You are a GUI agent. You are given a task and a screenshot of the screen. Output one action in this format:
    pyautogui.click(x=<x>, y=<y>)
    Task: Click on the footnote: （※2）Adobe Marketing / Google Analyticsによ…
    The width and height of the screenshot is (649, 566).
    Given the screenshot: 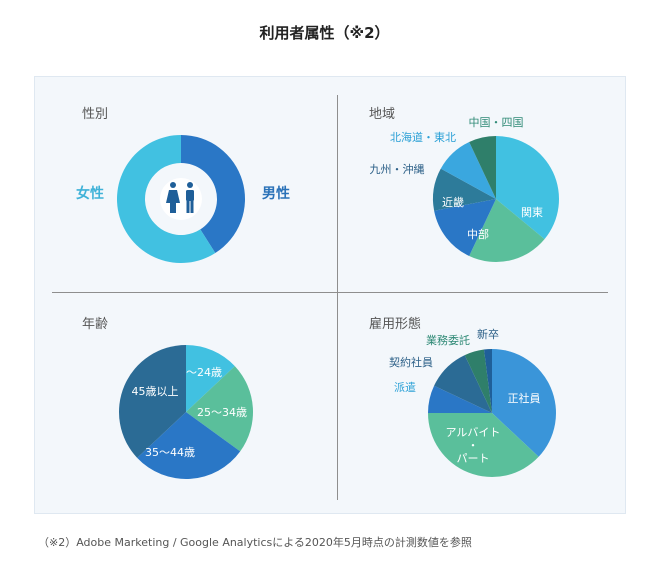 What is the action you would take?
    pyautogui.click(x=255, y=542)
    